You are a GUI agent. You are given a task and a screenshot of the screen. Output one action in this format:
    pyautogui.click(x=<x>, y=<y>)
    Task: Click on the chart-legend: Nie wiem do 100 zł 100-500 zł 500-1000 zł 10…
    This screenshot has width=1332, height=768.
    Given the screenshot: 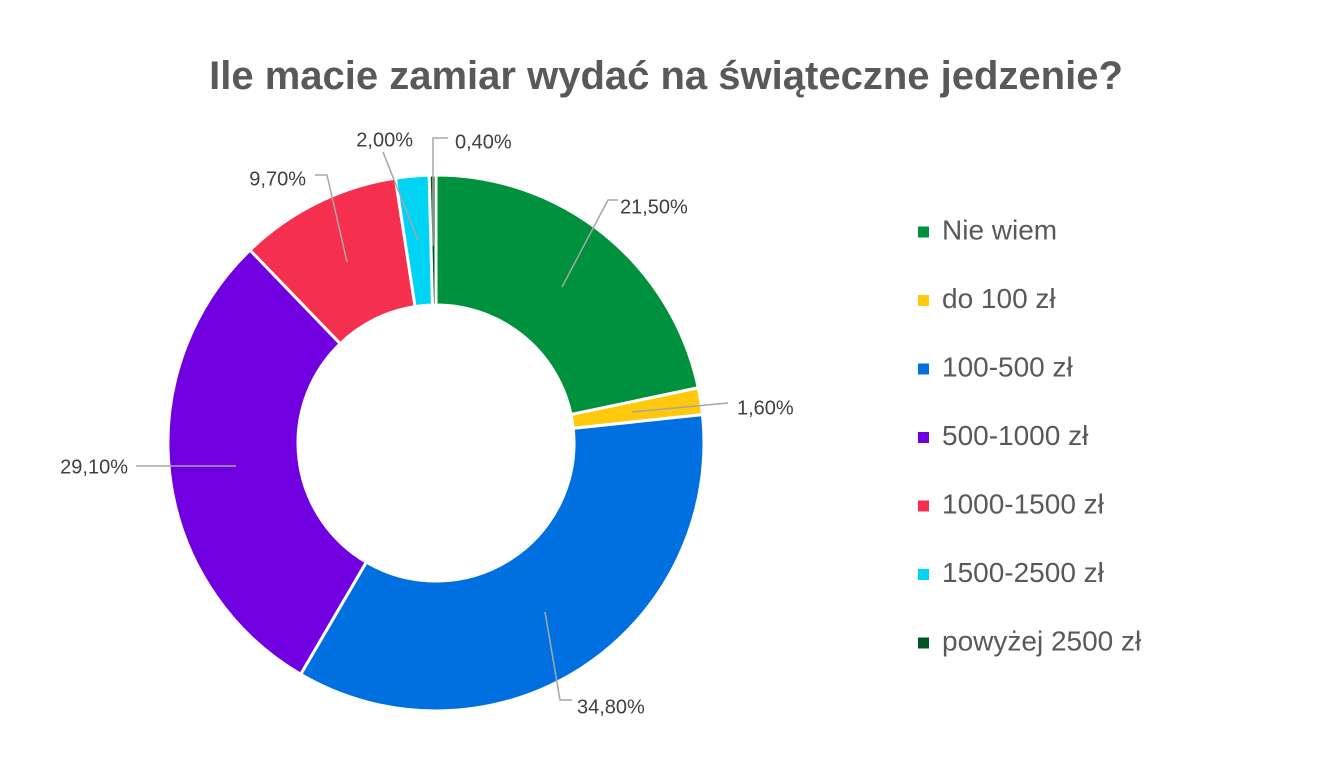 What is the action you would take?
    pyautogui.click(x=1030, y=435)
    